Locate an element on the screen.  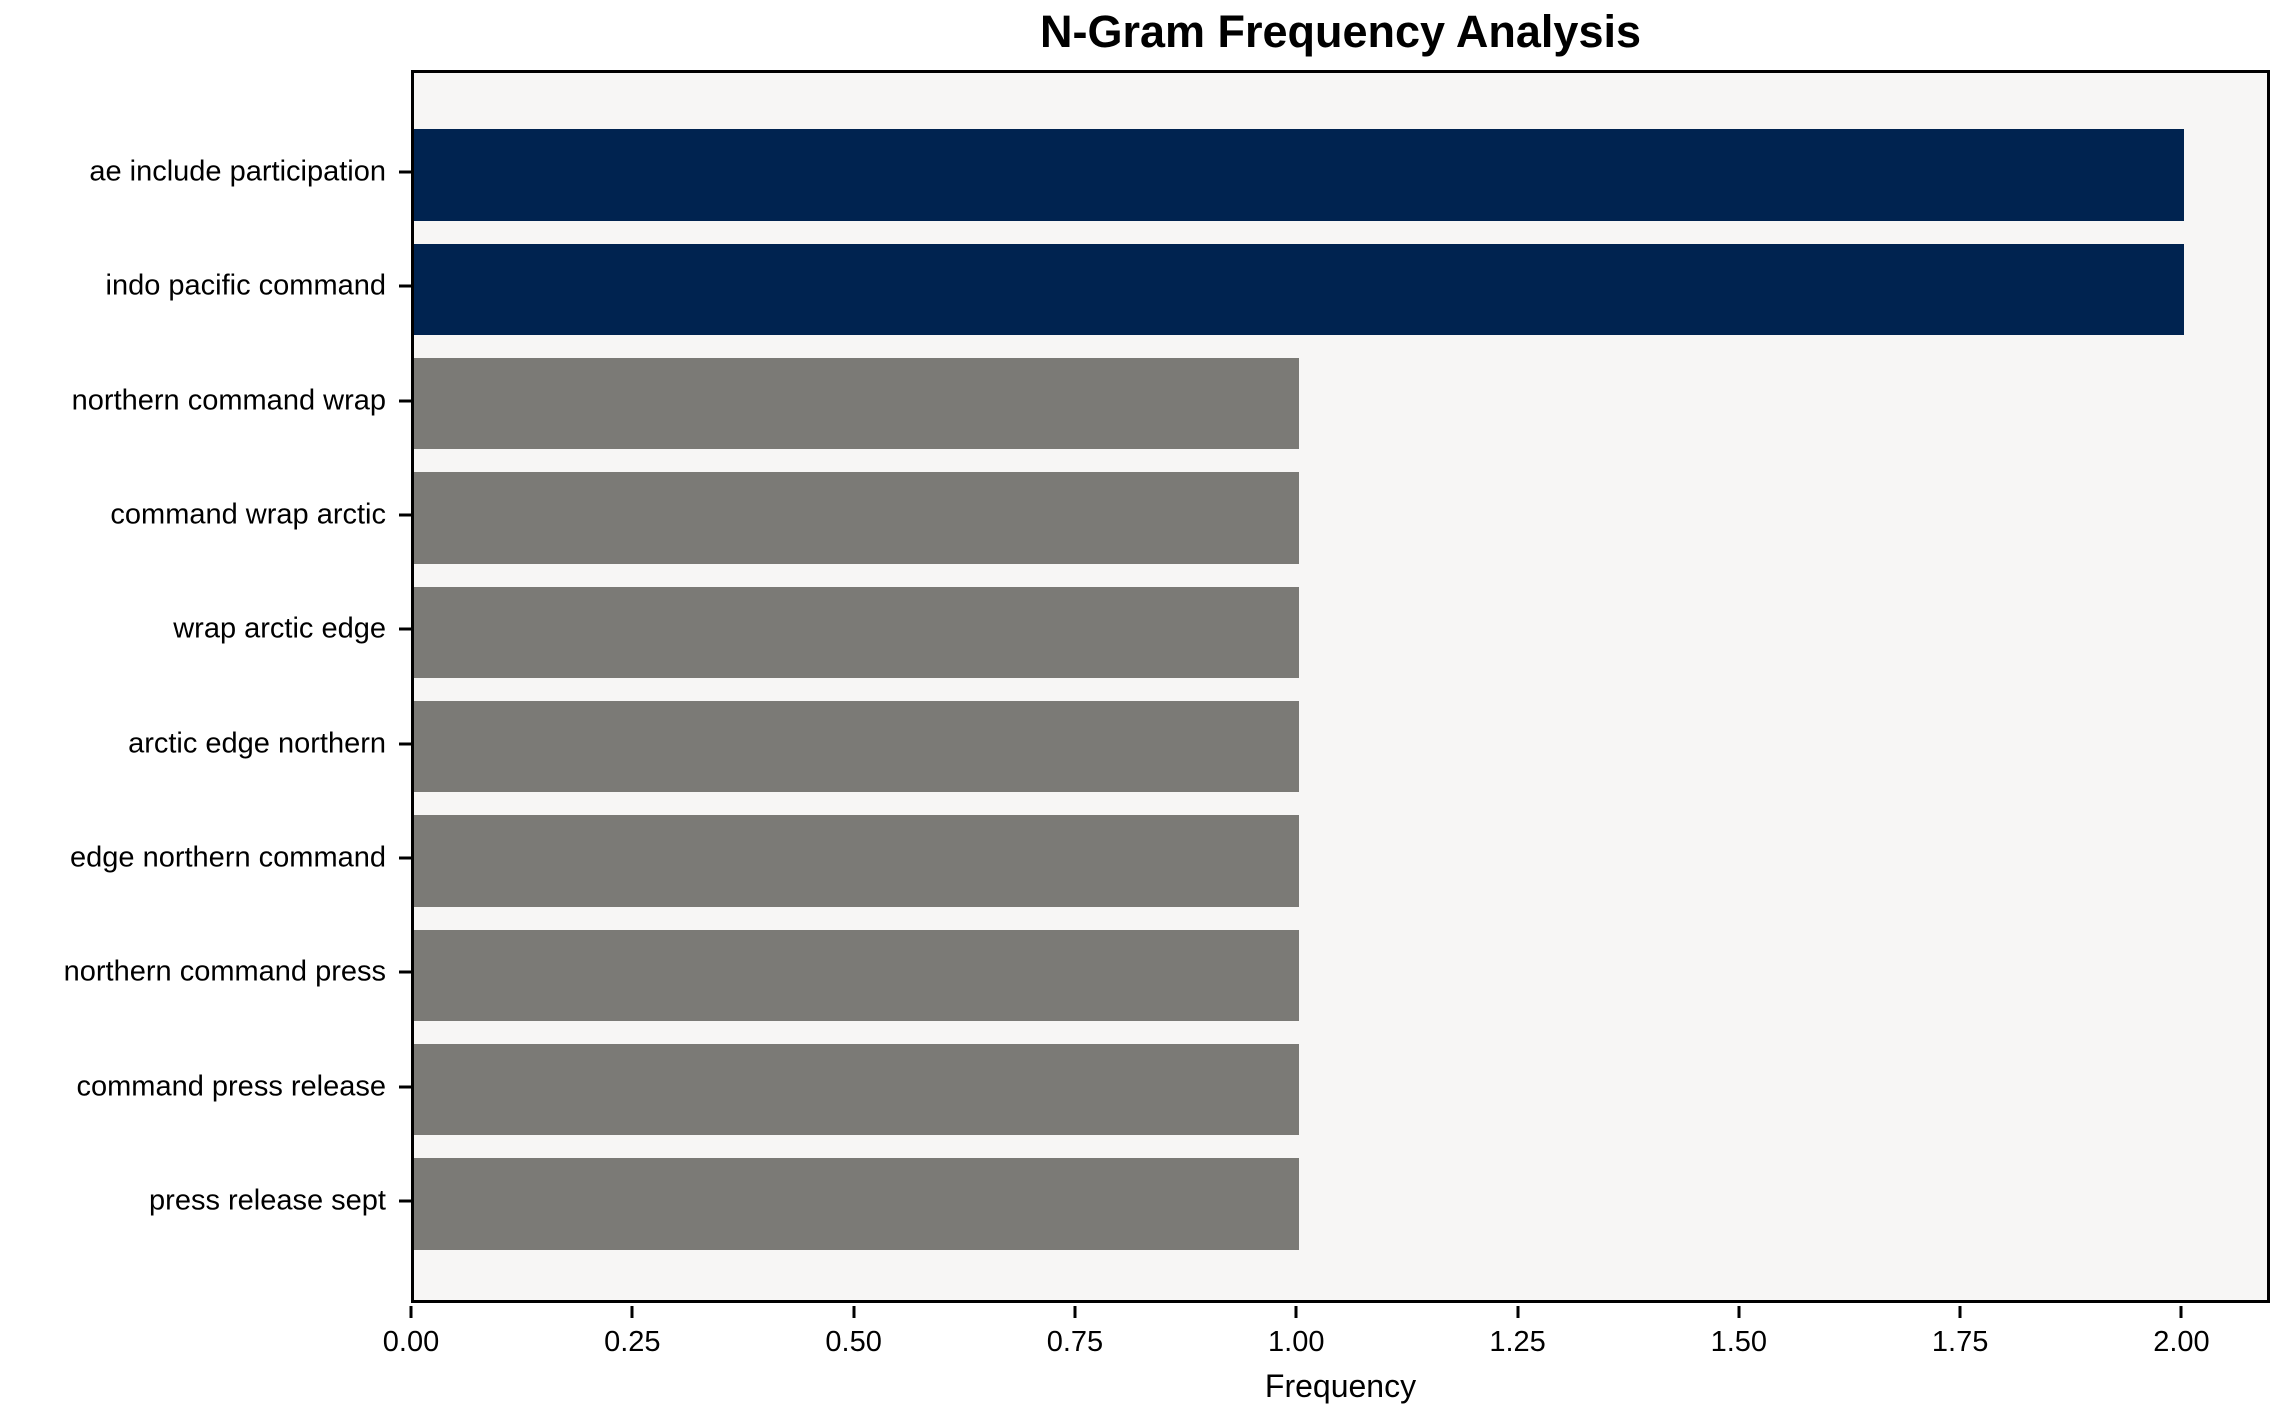
bar-northern-command-press is located at coordinates (857, 975).